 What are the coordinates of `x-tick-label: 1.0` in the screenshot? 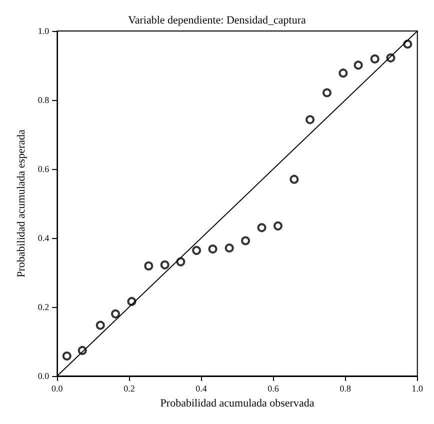 It's located at (418, 389).